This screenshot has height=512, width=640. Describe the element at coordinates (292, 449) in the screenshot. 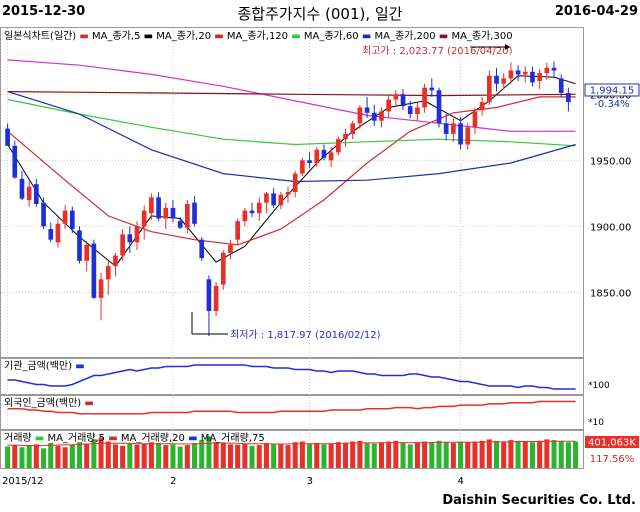

I see `volume-panel-frame` at that location.